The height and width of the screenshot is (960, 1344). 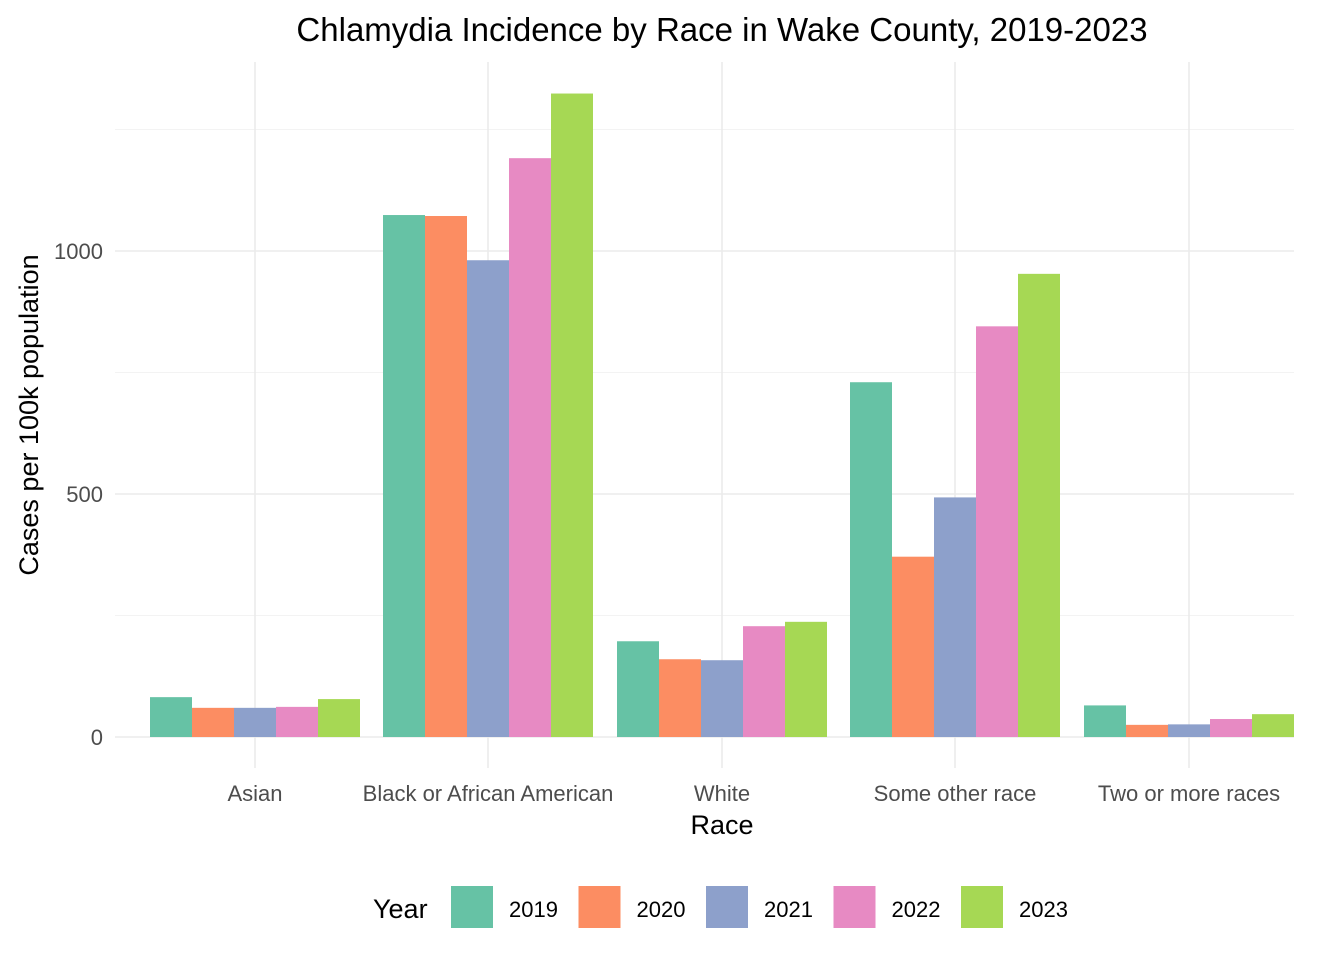 I want to click on y-axis-title: Cases per 100k population, so click(x=29, y=414).